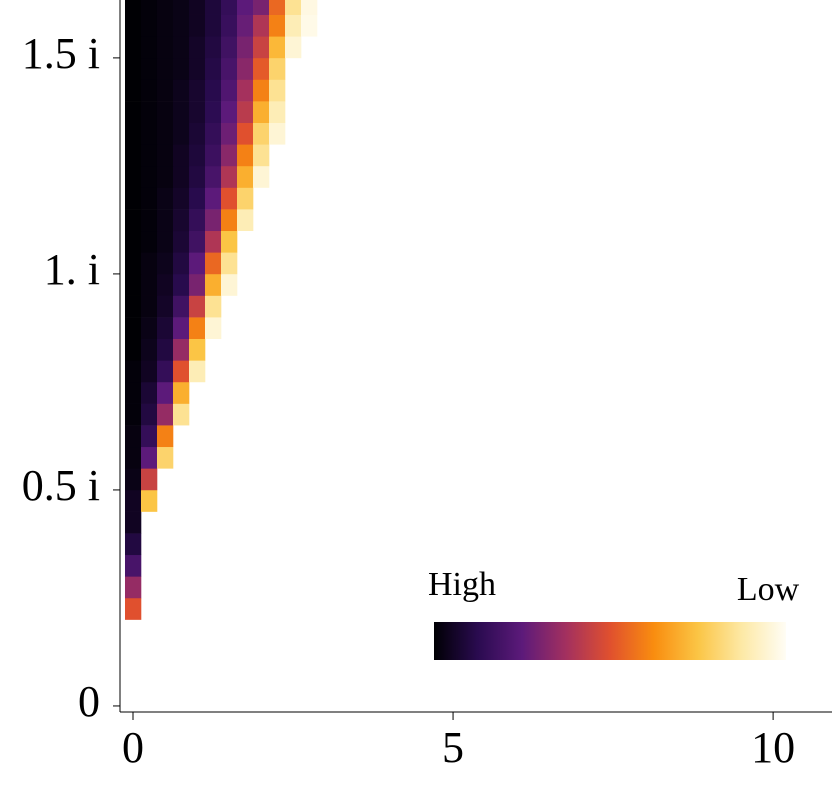  Describe the element at coordinates (453, 747) in the screenshot. I see `x-tick-label: 5` at that location.